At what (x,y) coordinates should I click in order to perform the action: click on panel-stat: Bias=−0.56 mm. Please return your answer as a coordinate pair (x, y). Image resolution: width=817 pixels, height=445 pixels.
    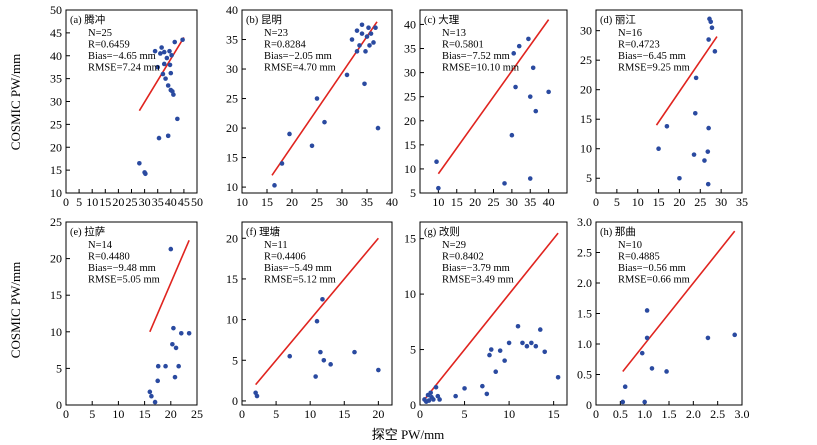
    Looking at the image, I should click on (652, 268).